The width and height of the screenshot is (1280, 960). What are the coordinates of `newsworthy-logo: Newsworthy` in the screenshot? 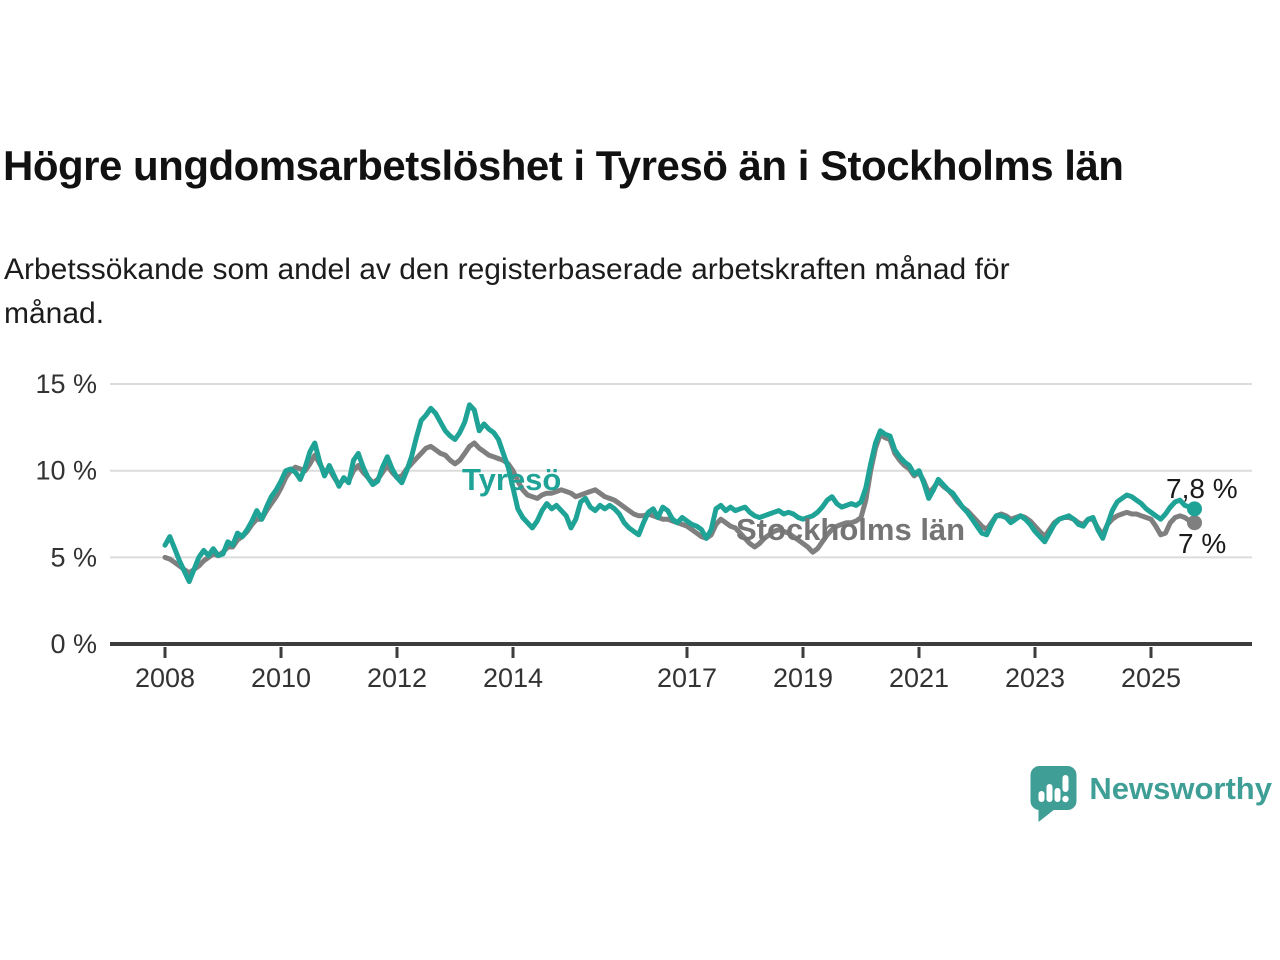 It's located at (1151, 794).